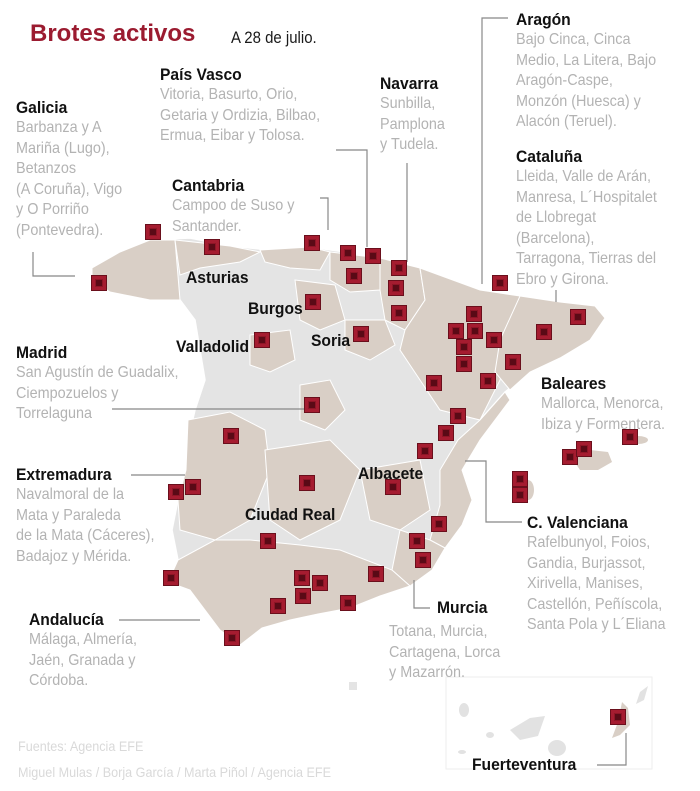  I want to click on region-name: Extremadura, so click(64, 474).